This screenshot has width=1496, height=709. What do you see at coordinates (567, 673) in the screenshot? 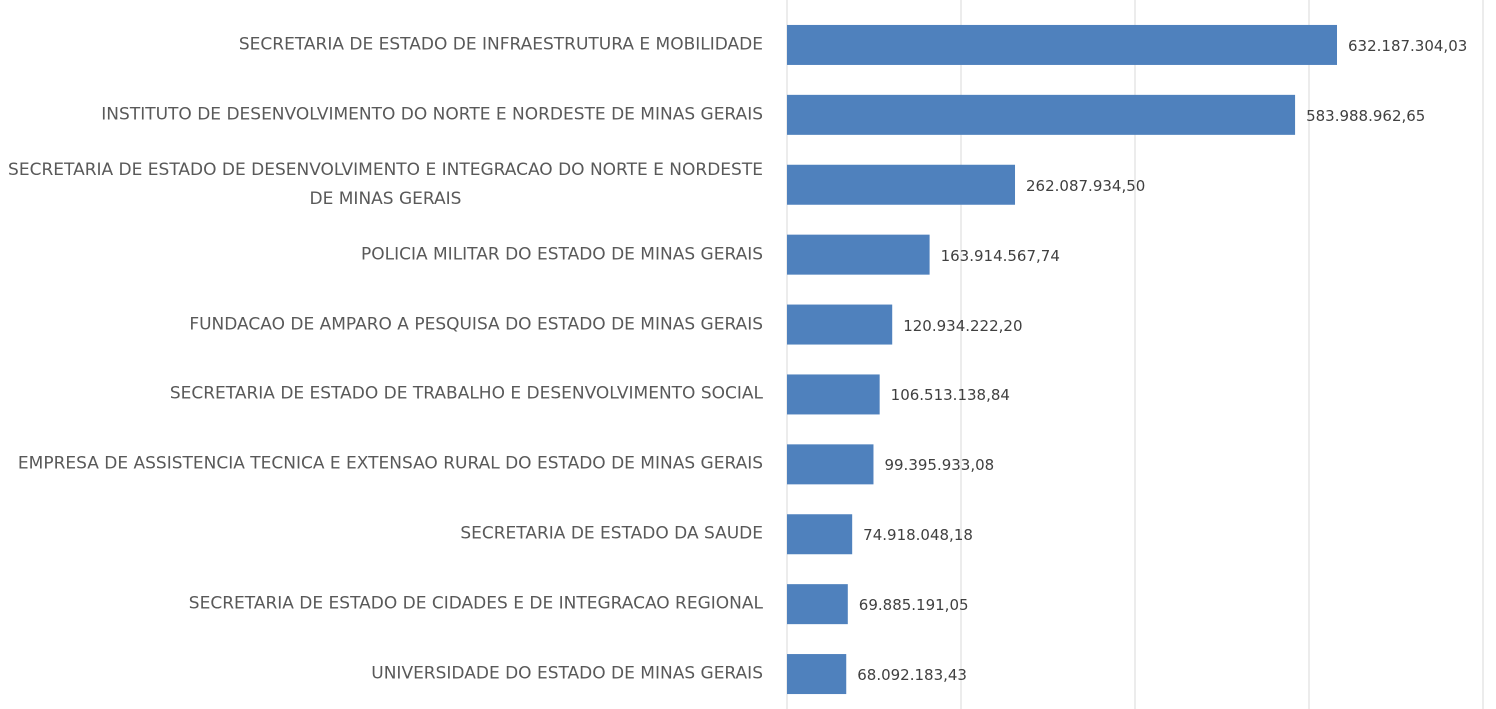
I see `category-label: UNIVERSIDADE DO ESTADO DE MINAS GERAIS` at bounding box center [567, 673].